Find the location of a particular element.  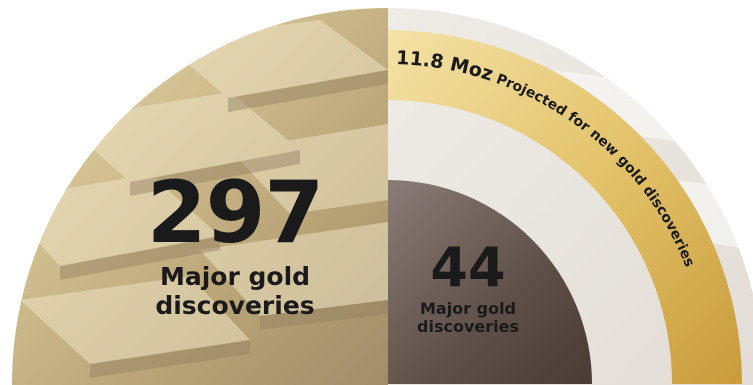

left-stat-label-line2: discoveries is located at coordinates (235, 305).